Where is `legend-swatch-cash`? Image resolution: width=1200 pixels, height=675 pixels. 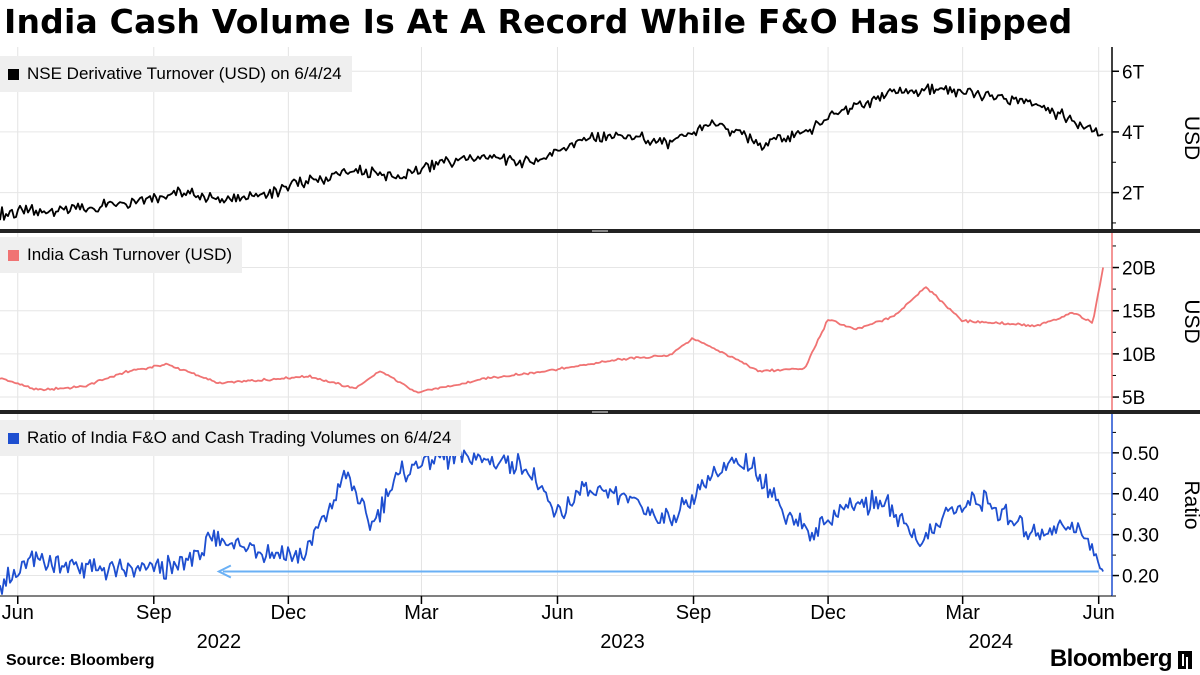
legend-swatch-cash is located at coordinates (13, 255).